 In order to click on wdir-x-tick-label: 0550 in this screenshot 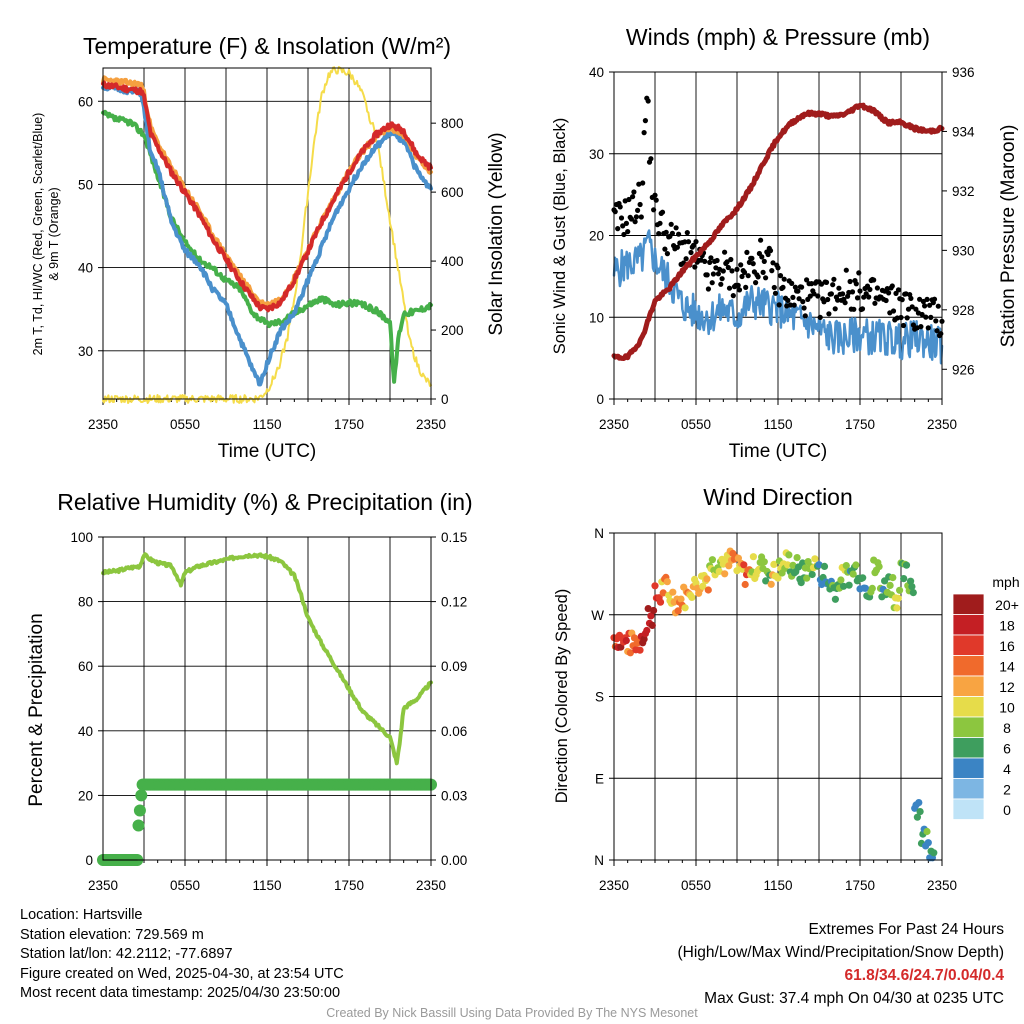, I will do `click(696, 885)`.